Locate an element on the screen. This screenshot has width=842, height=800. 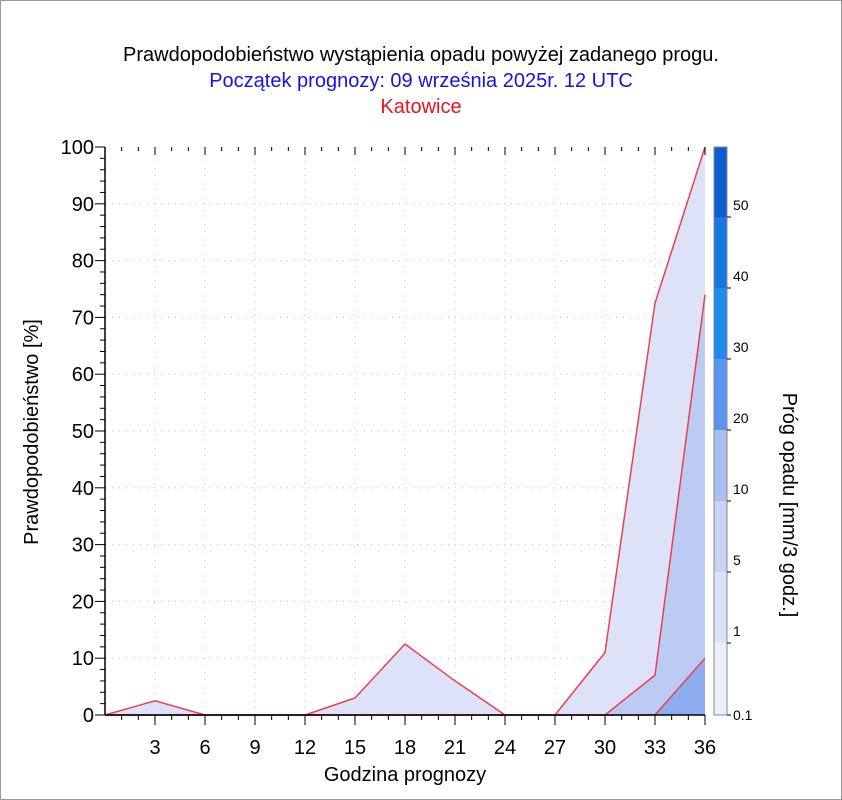
y-tick-label: 80 is located at coordinates (83, 262).